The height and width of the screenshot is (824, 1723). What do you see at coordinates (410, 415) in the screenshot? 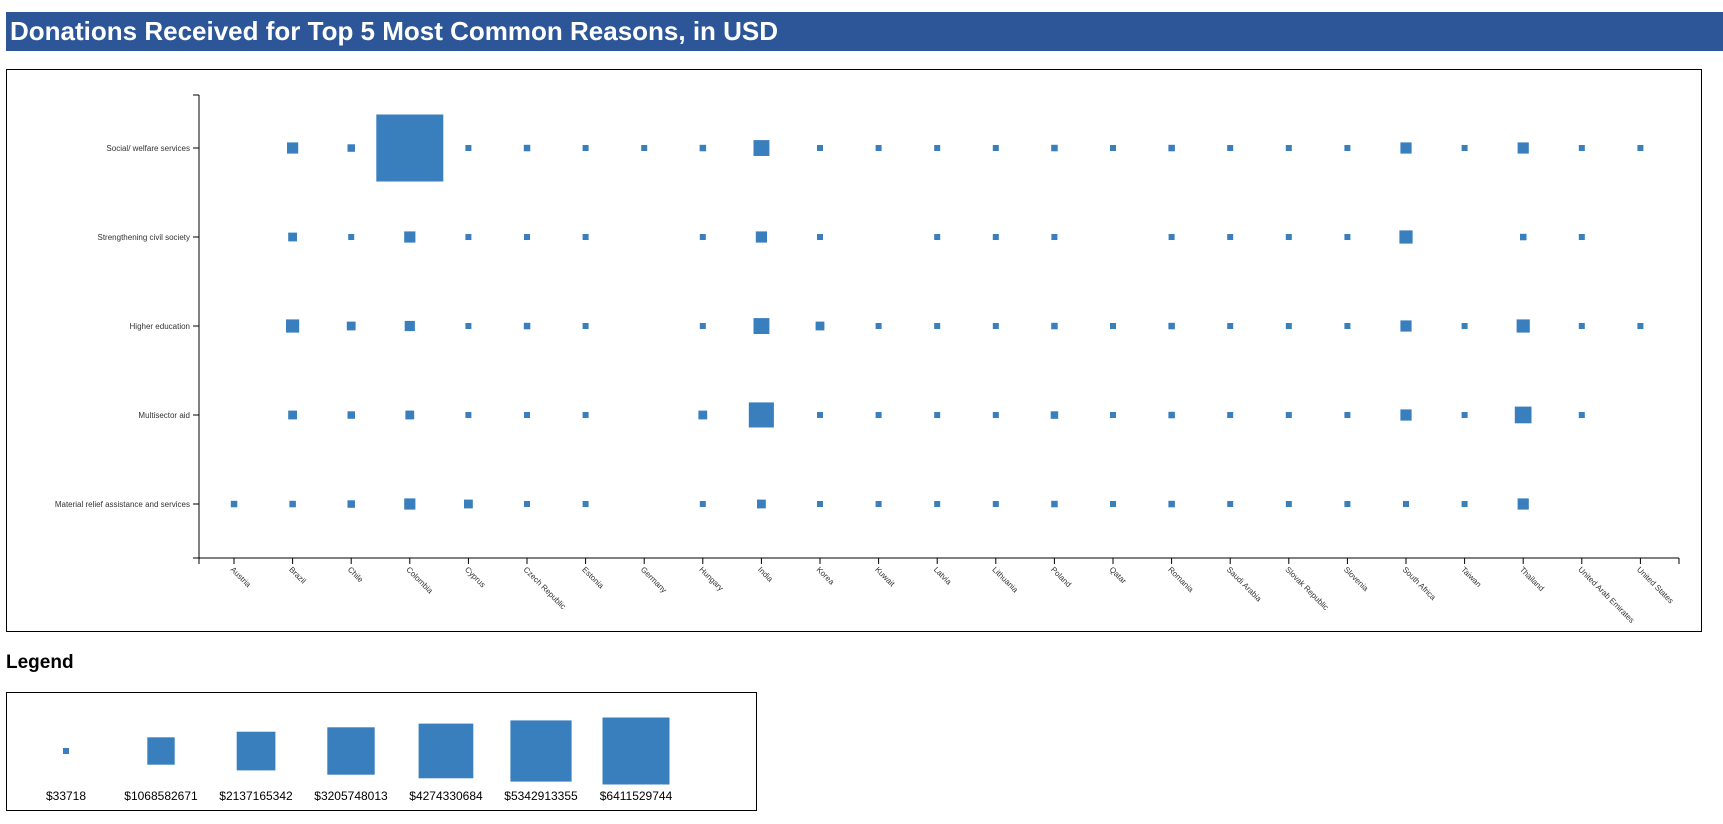
I see `marker-colombia-multisector-aid` at bounding box center [410, 415].